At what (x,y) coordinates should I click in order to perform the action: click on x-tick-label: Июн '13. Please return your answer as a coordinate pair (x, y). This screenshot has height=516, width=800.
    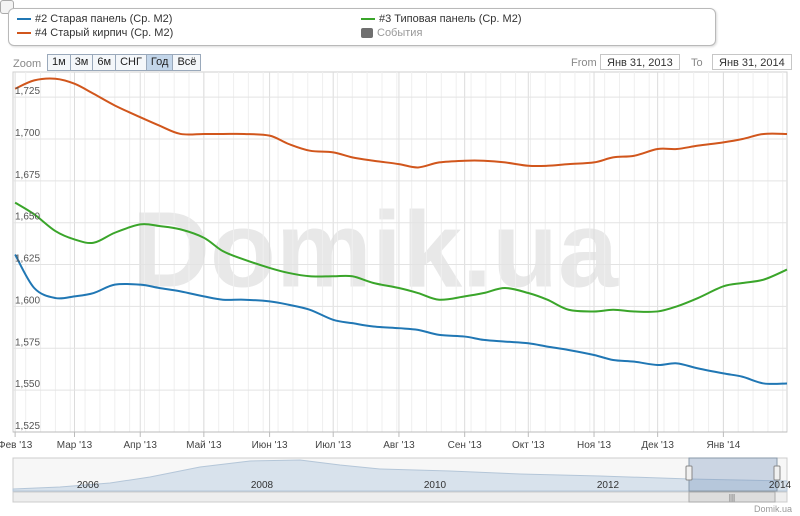
    Looking at the image, I should click on (270, 445).